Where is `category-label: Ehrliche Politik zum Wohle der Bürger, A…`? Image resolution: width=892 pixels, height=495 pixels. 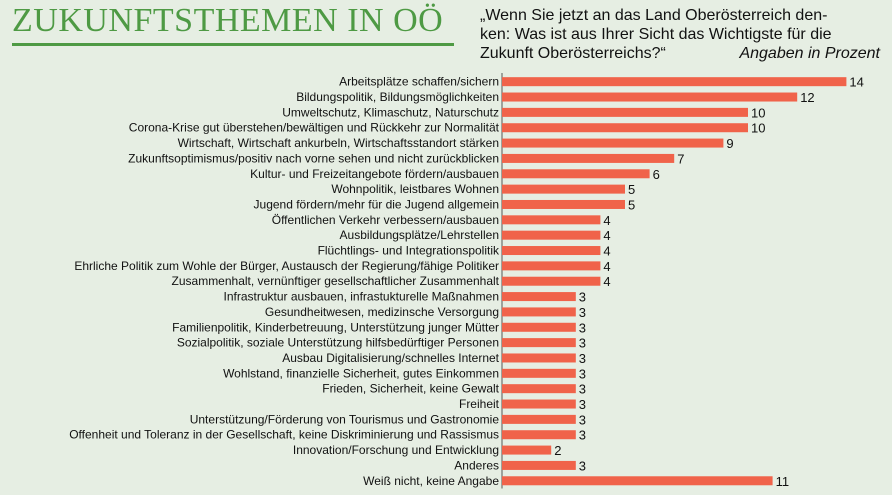
category-label: Ehrliche Politik zum Wohle der Bürger, A… is located at coordinates (286, 266).